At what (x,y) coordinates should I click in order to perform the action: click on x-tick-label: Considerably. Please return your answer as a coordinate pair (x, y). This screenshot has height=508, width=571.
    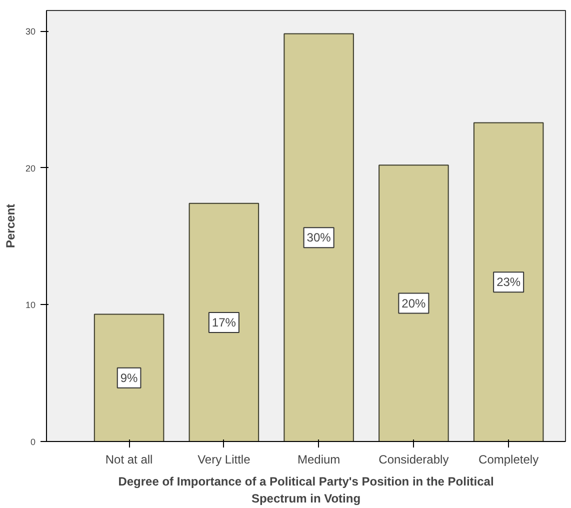
    Looking at the image, I should click on (413, 459).